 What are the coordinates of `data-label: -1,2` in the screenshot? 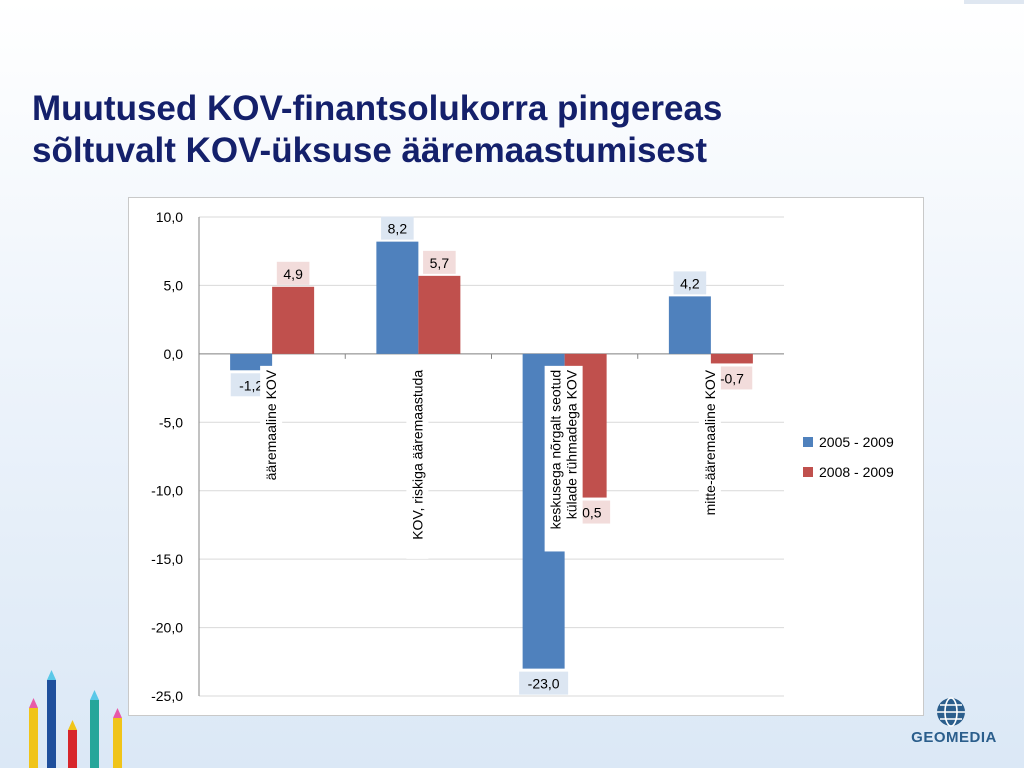 It's located at (251, 385).